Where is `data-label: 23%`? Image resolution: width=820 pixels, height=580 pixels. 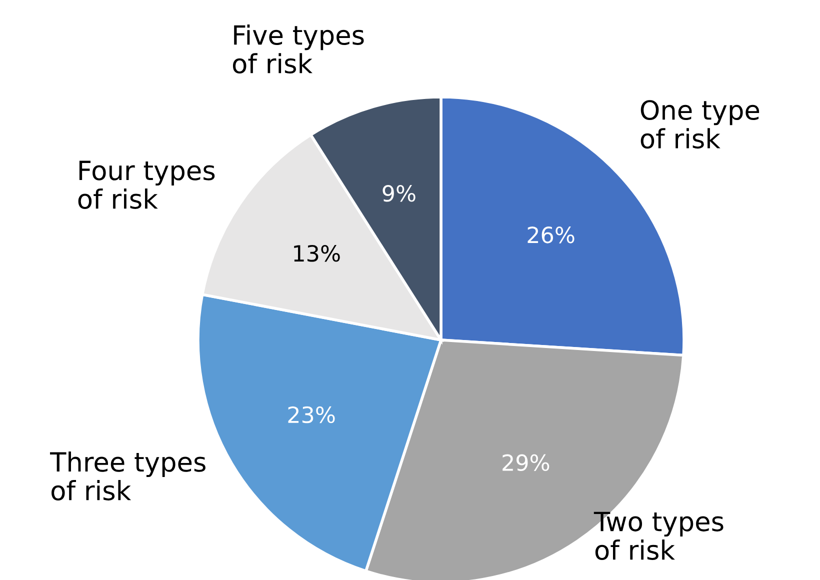 data-label: 23% is located at coordinates (311, 415).